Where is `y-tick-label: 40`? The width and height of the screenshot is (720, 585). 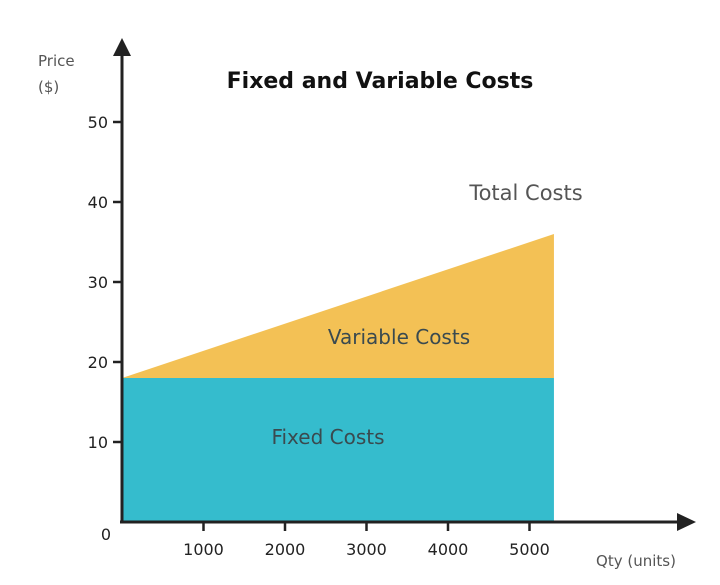
y-tick-label: 40 is located at coordinates (98, 202).